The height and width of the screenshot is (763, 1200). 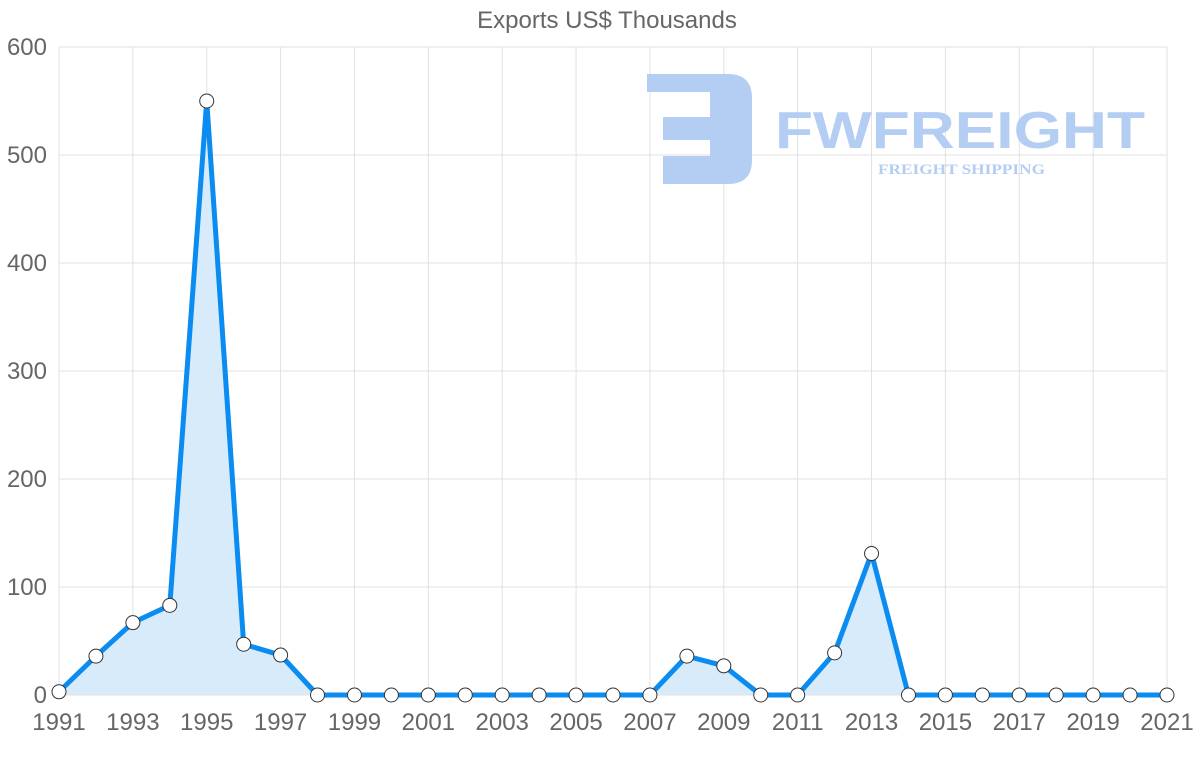 What do you see at coordinates (40, 695) in the screenshot?
I see `y-tick-label: 0` at bounding box center [40, 695].